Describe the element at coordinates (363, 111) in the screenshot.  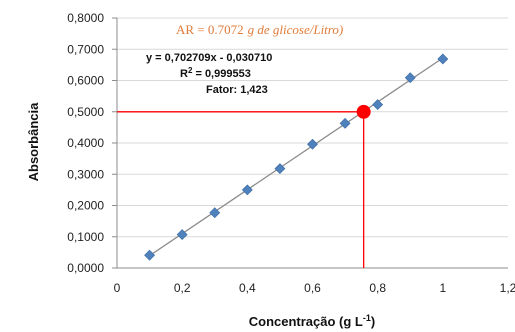
I see `highlight-point` at that location.